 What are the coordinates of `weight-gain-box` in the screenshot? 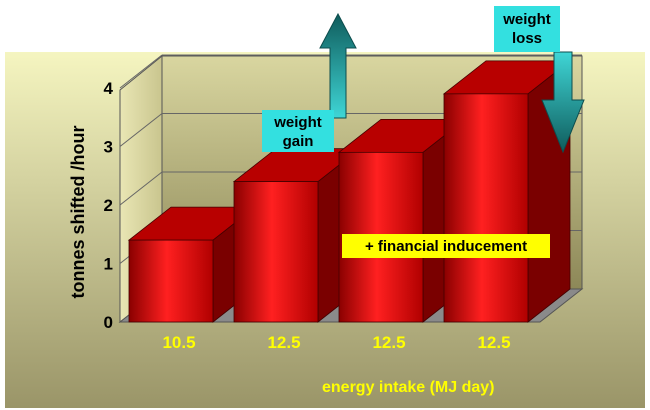 It's located at (298, 131).